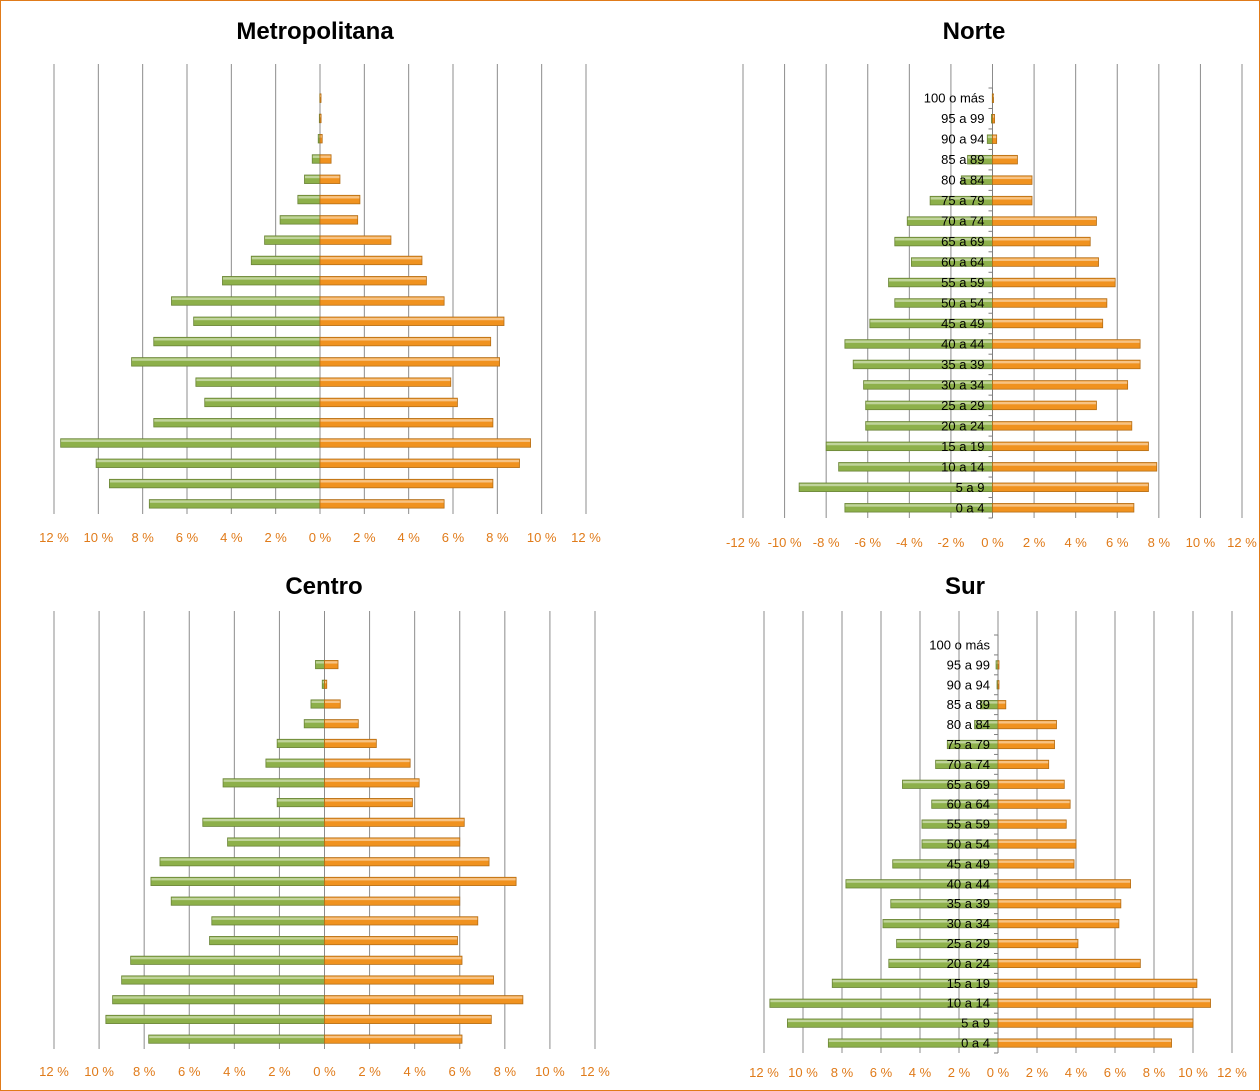  Describe the element at coordinates (962, 262) in the screenshot. I see `category-label: 60 a 64` at that location.